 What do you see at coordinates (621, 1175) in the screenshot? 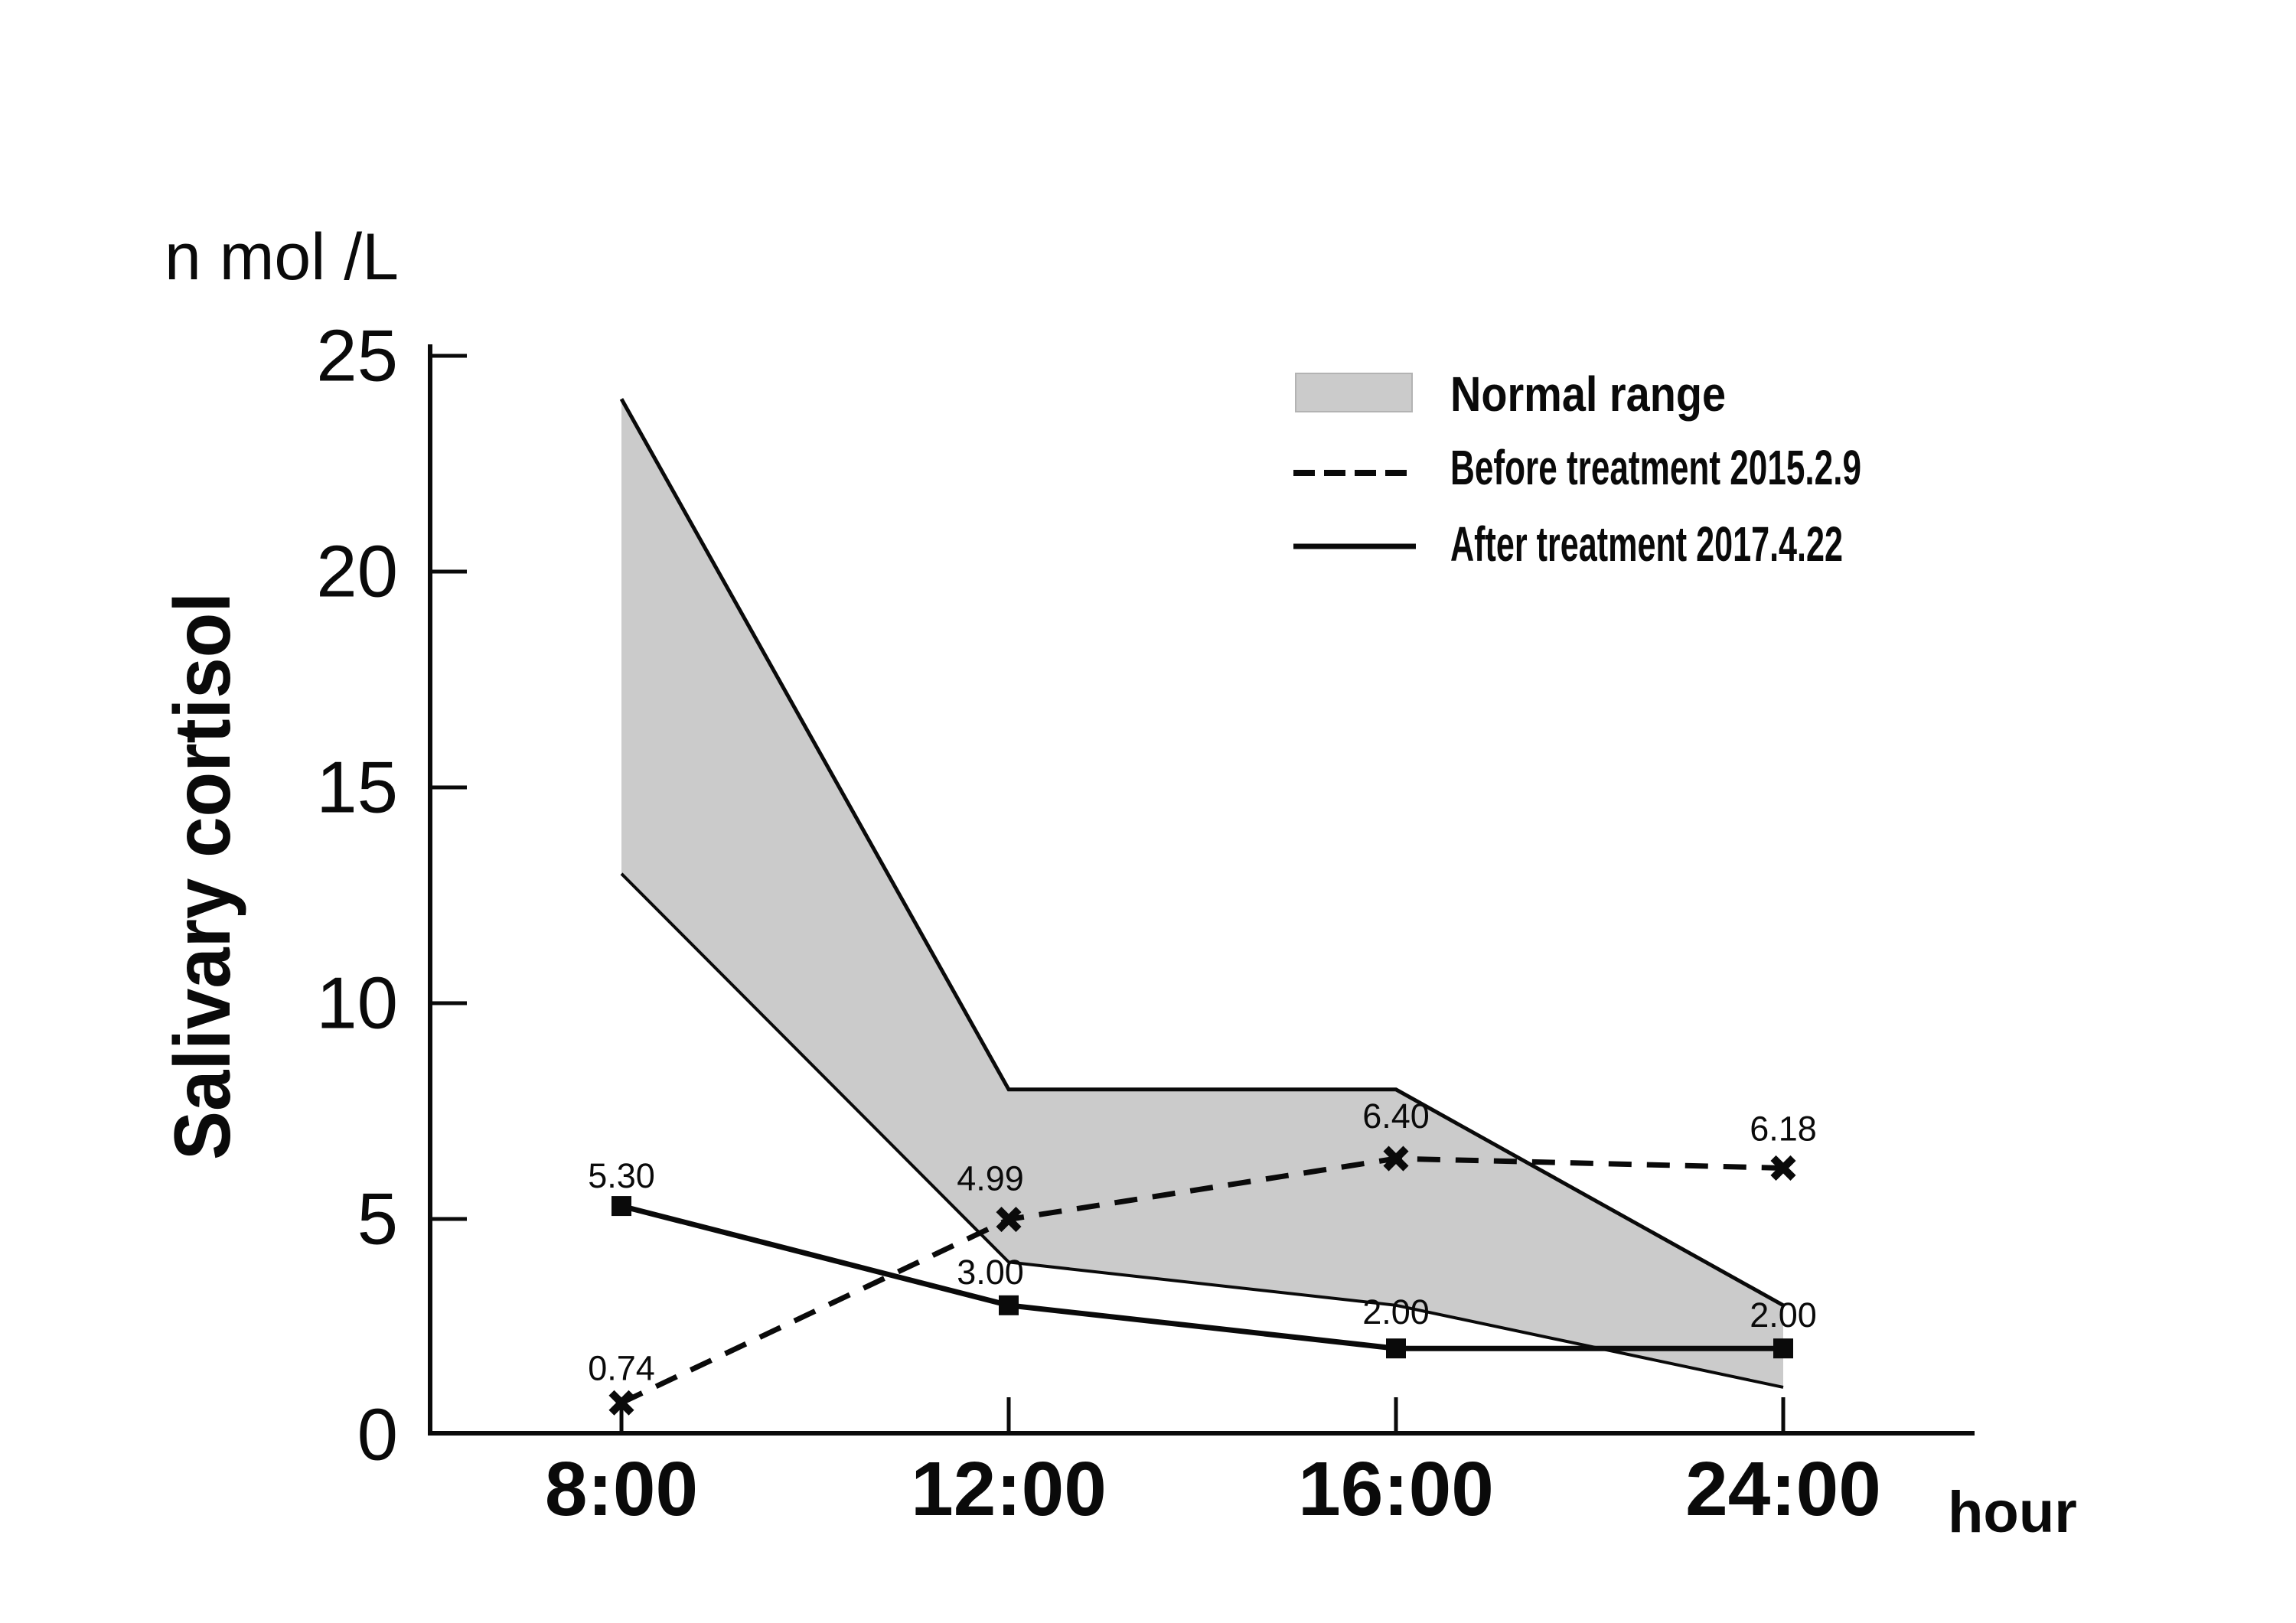
I see `data-point-label: 5.30` at bounding box center [621, 1175].